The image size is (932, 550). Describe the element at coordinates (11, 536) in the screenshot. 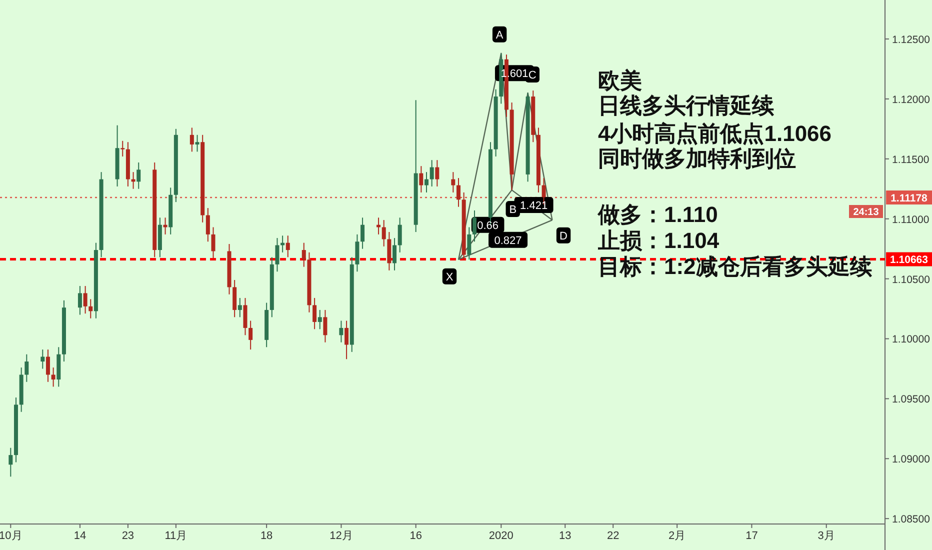

I see `x-tick-label: 10月` at that location.